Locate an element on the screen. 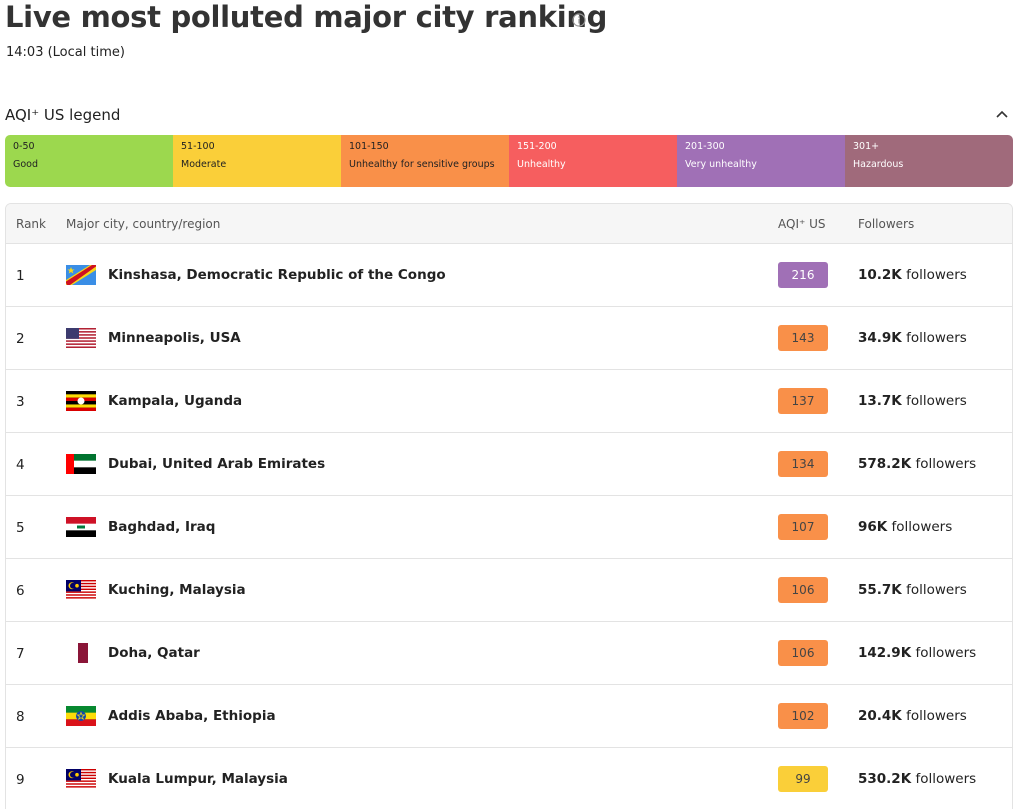 The height and width of the screenshot is (809, 1021). legend-item: 151-200 Unhealthy is located at coordinates (593, 161).